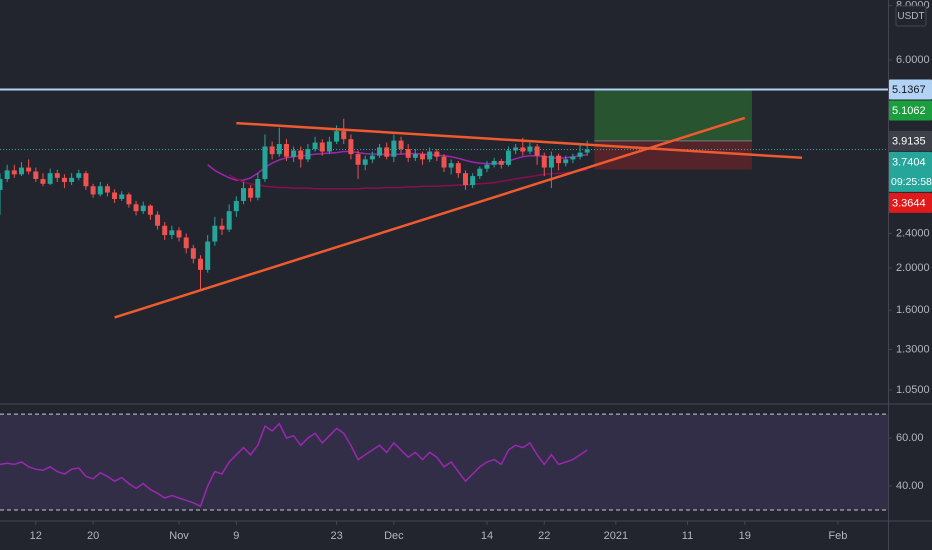 This screenshot has height=550, width=932. What do you see at coordinates (336, 536) in the screenshot?
I see `x-tick-label: 23` at bounding box center [336, 536].